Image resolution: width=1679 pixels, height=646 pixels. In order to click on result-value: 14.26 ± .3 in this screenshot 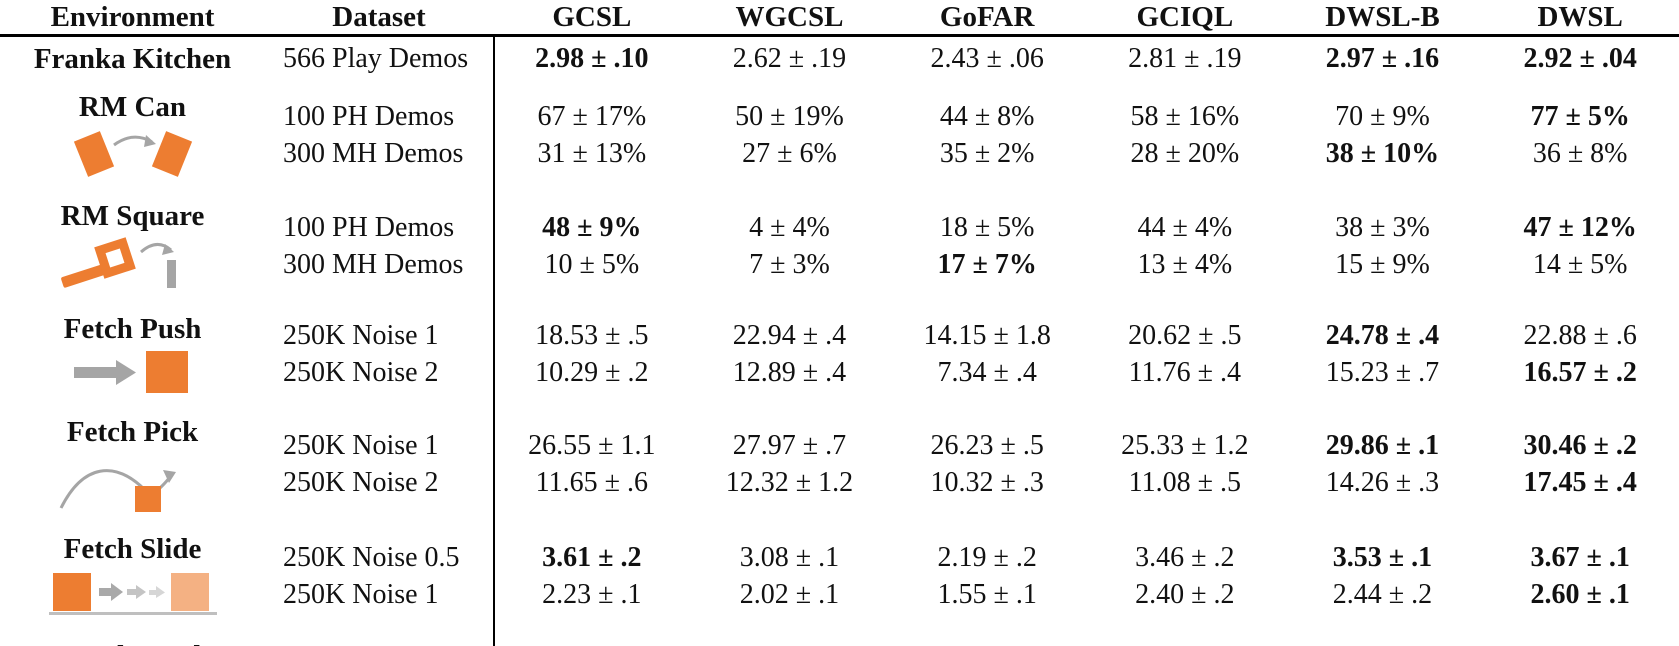, I will do `click(1382, 482)`.